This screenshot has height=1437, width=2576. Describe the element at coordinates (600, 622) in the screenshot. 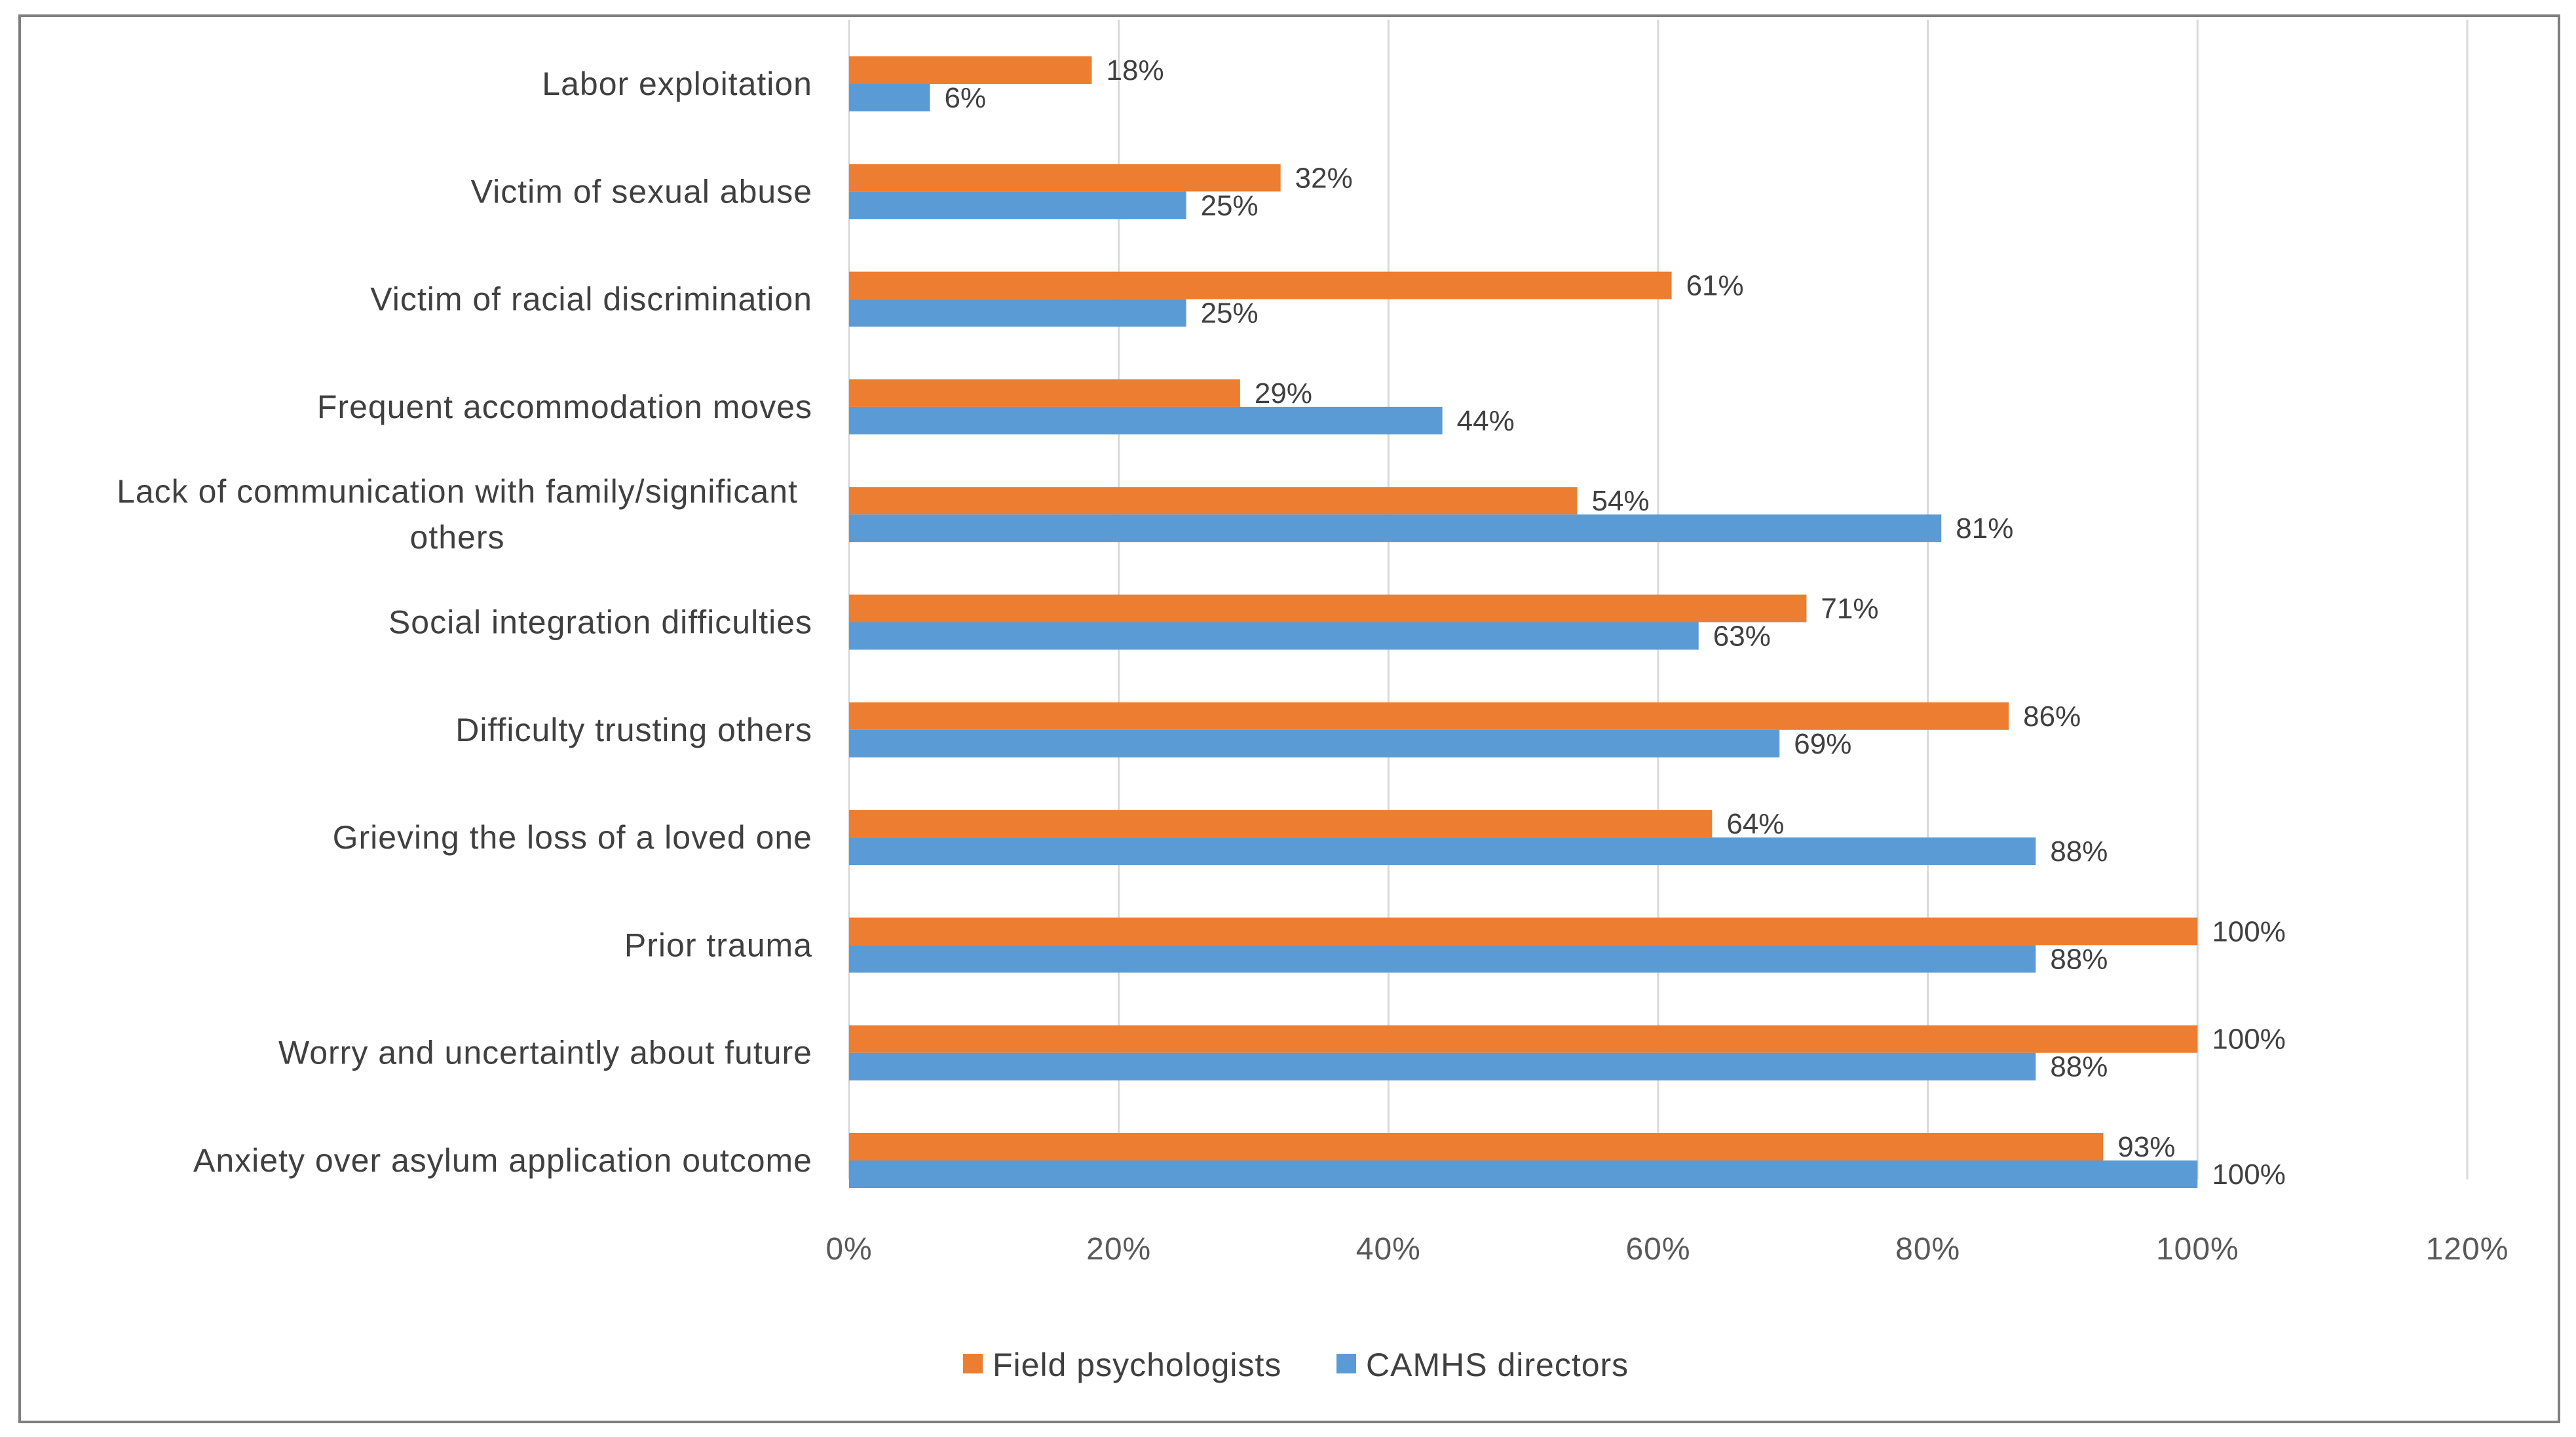

I see `category-label: Social integration difficulties` at that location.